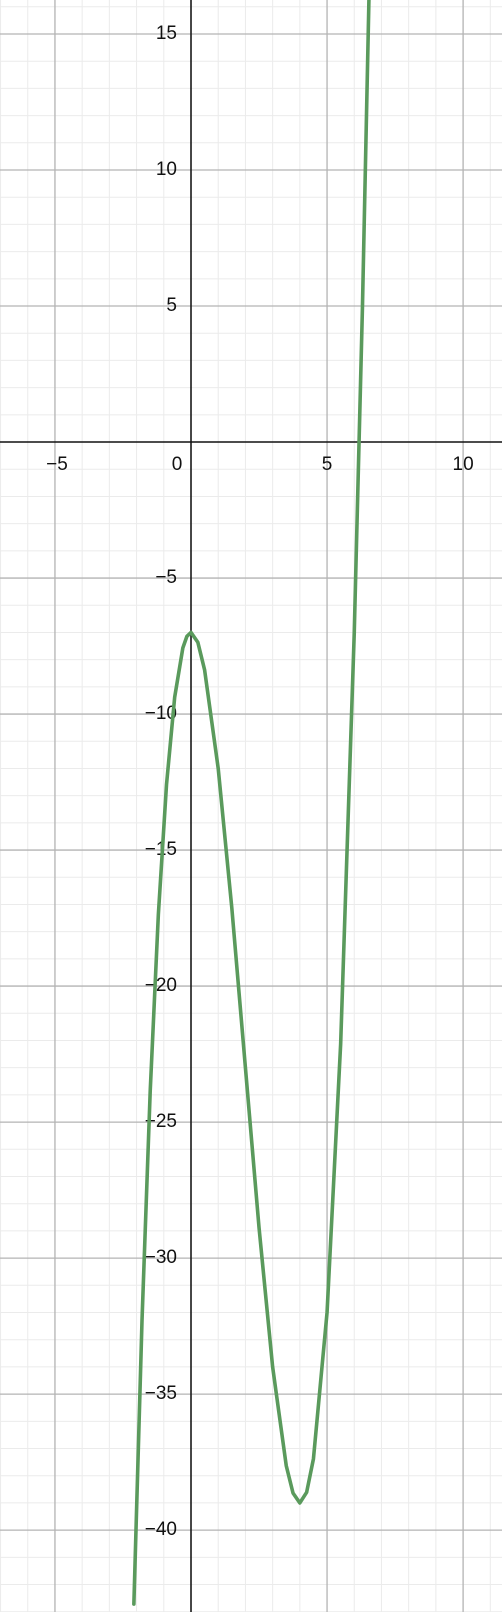 The height and width of the screenshot is (1612, 502). Describe the element at coordinates (166, 577) in the screenshot. I see `y-tick-label: −5` at that location.